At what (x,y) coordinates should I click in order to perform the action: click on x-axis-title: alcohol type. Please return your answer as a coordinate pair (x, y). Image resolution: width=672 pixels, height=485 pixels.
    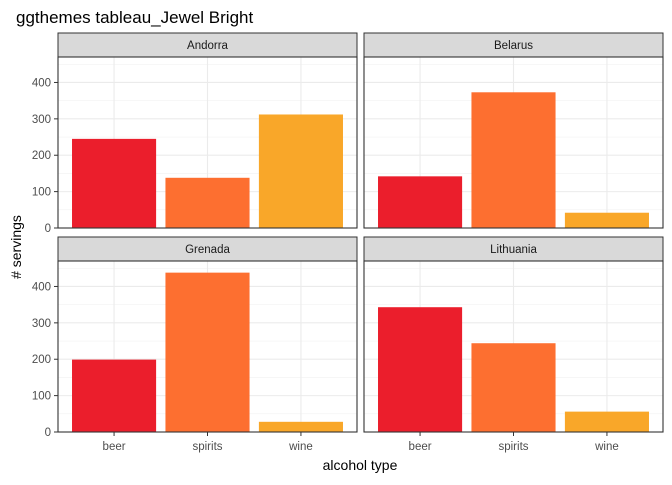
    Looking at the image, I should click on (360, 465).